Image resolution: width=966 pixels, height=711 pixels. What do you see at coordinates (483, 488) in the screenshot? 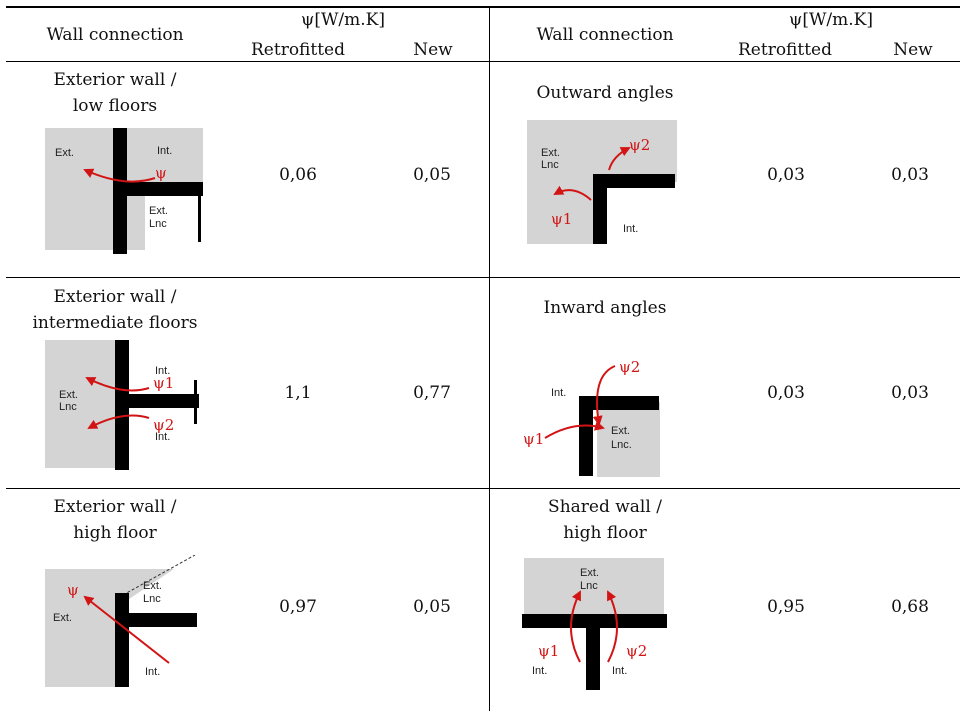
I see `row2-rule` at bounding box center [483, 488].